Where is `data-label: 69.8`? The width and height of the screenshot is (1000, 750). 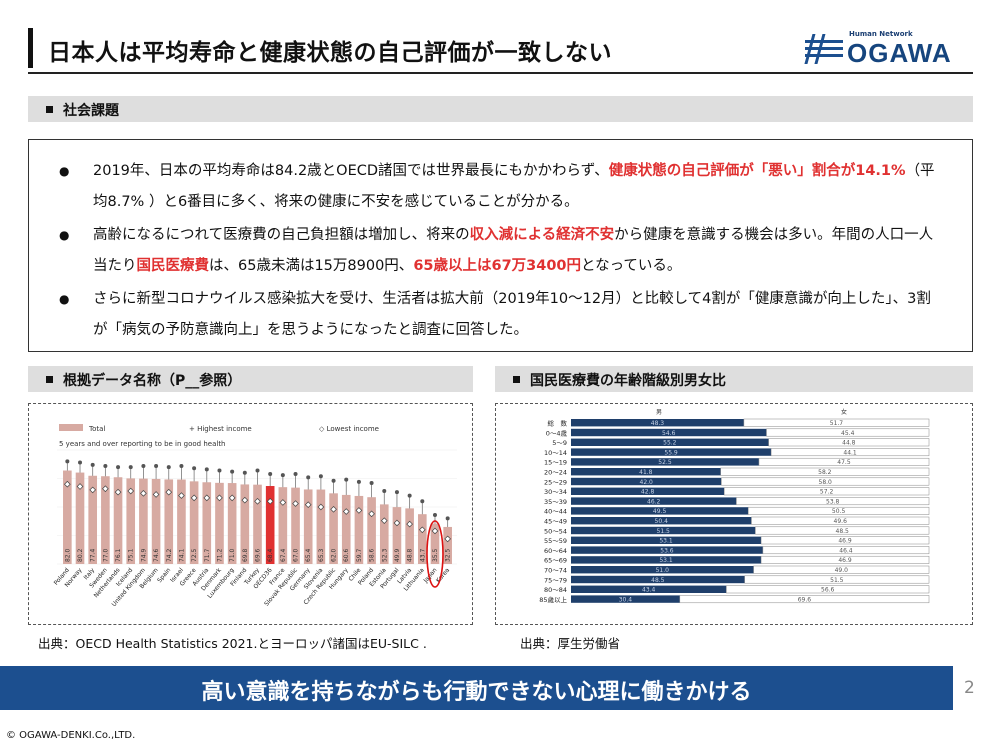 data-label: 69.8 is located at coordinates (245, 555).